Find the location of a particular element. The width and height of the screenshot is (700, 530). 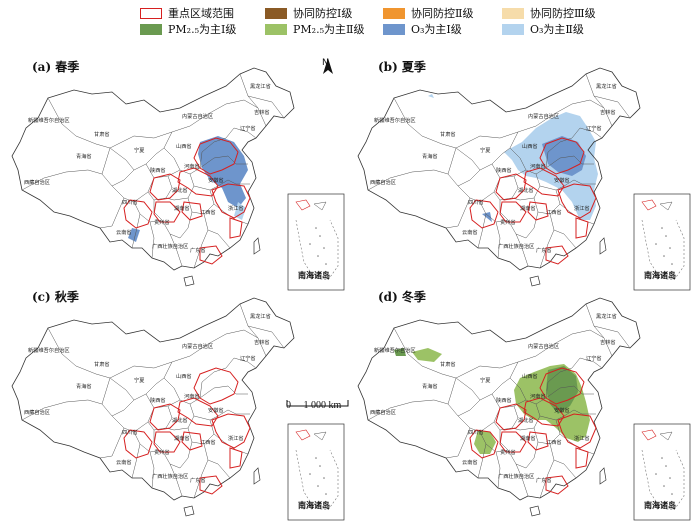

north-arrow-icon is located at coordinates (328, 66).